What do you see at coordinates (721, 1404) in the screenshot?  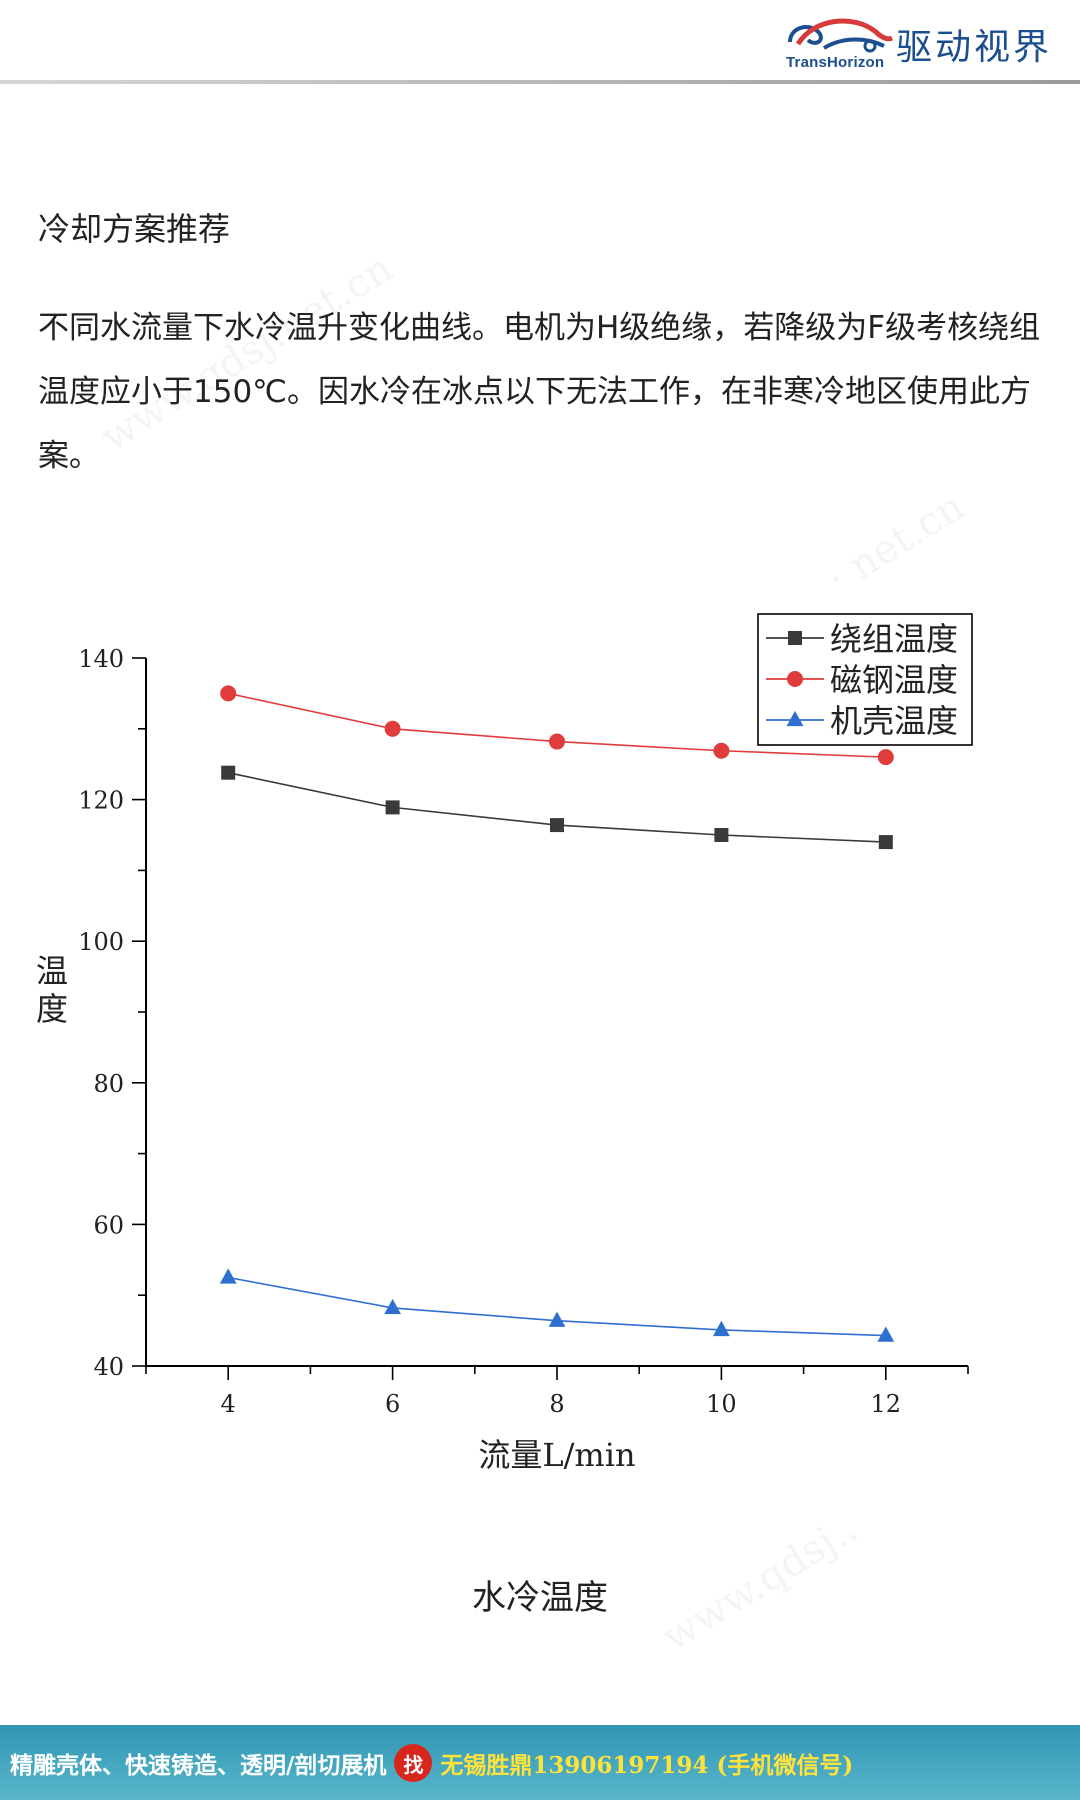 I see `x-tick-label: 10` at bounding box center [721, 1404].